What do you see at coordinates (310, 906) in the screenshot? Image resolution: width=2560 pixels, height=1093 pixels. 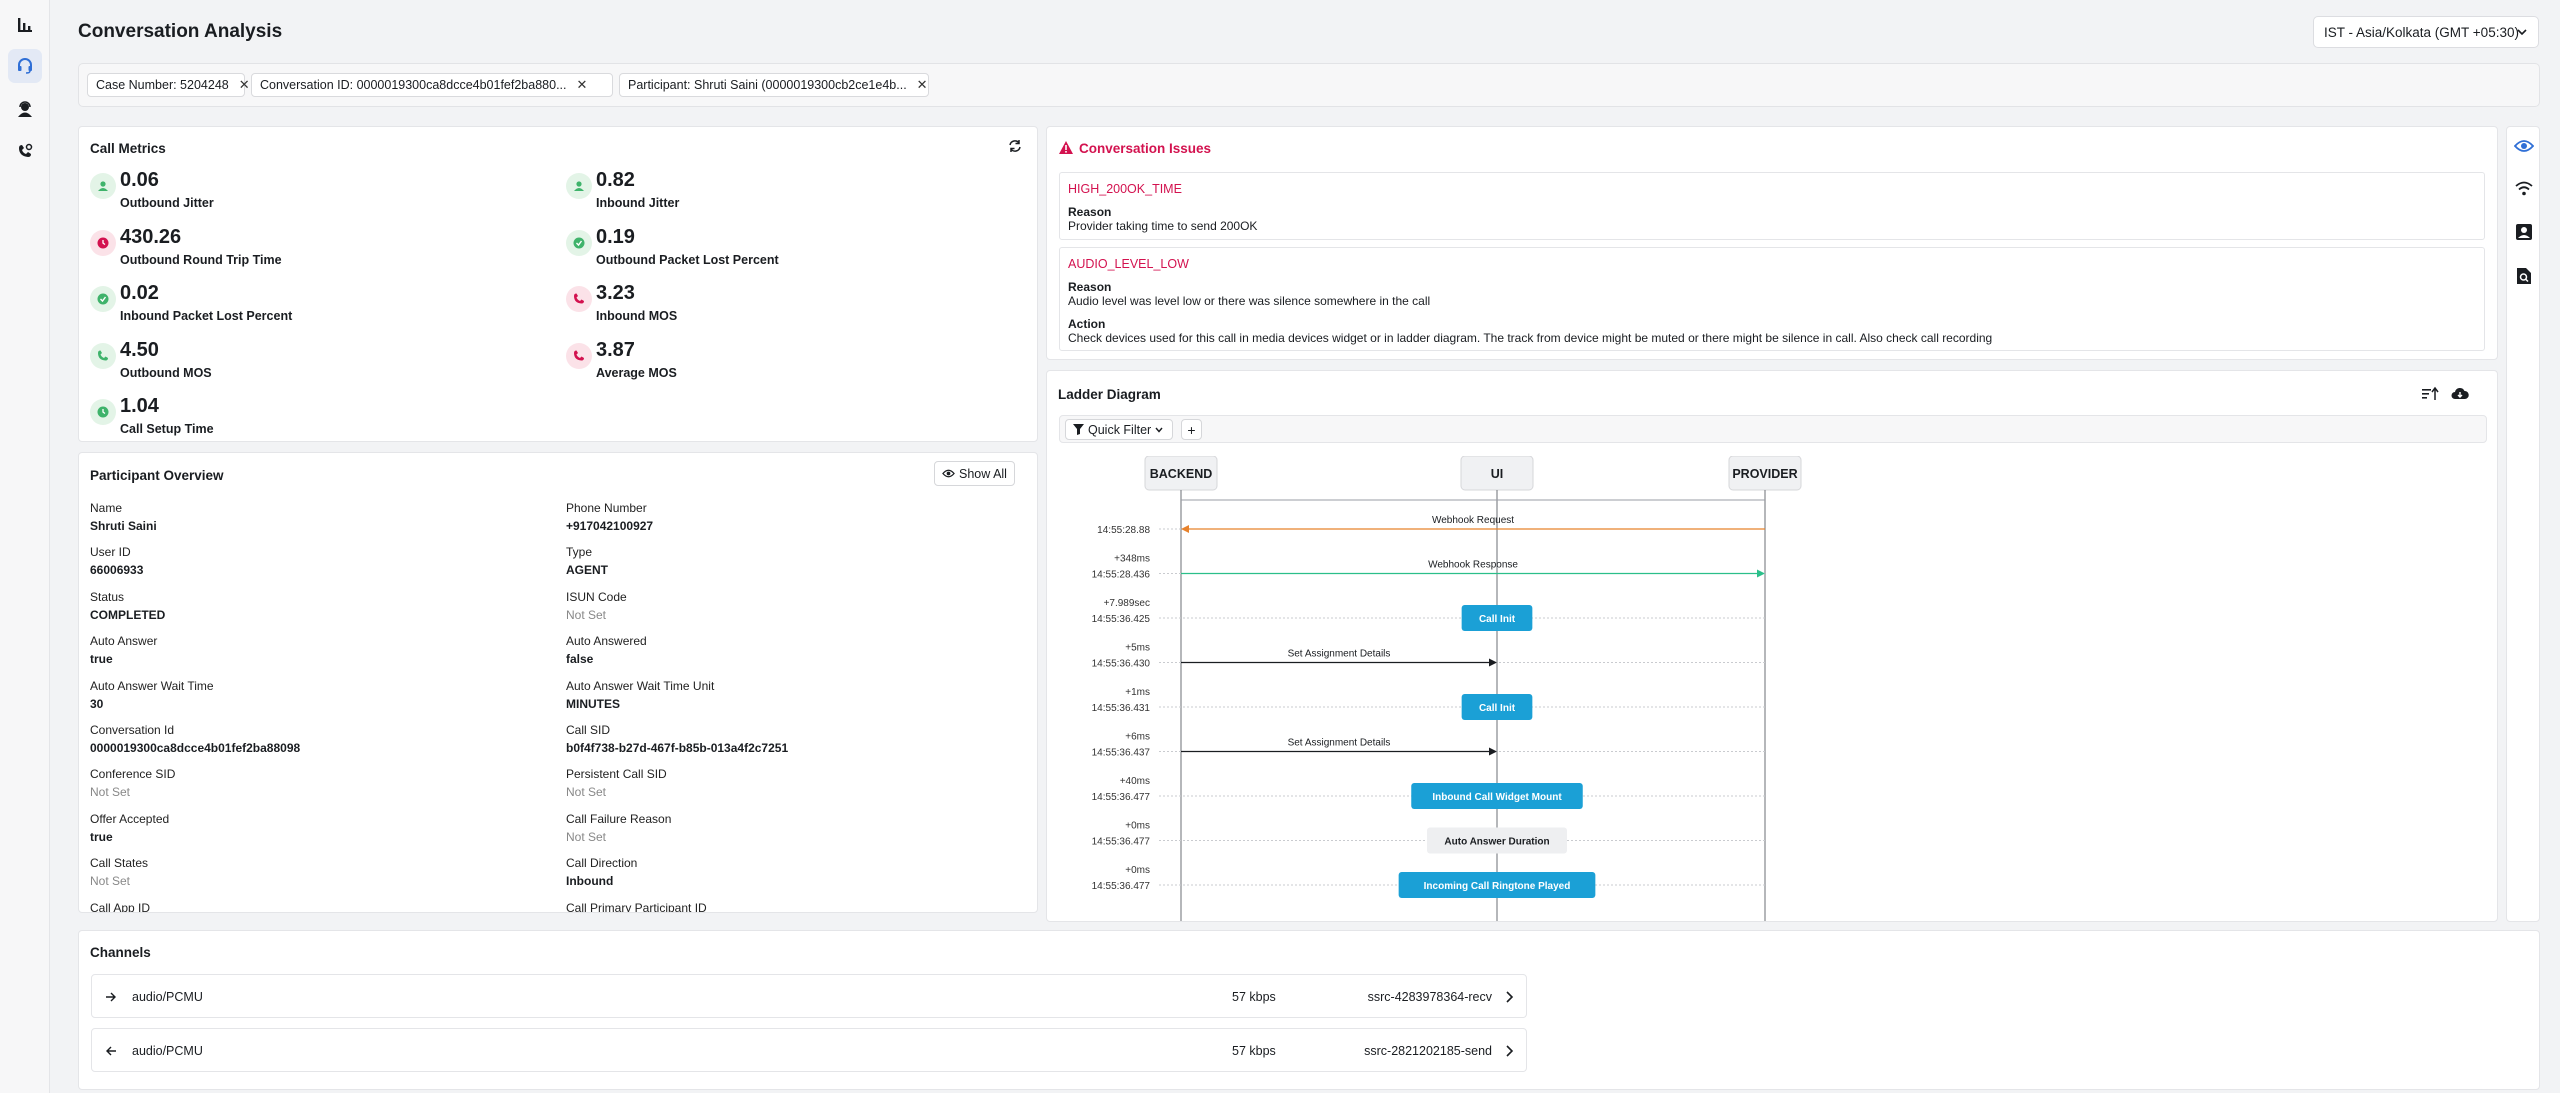 I see `participant-field: Call App ID` at bounding box center [310, 906].